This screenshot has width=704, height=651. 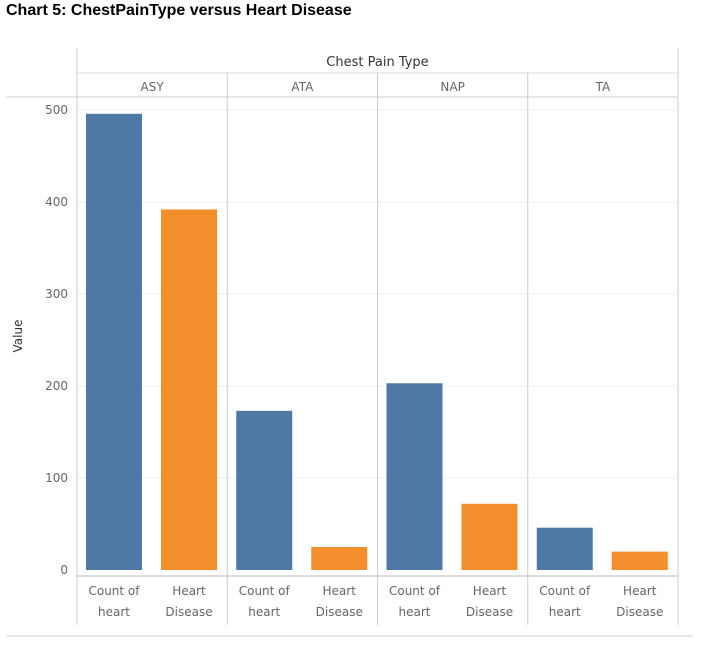 I want to click on bar-ta-heart-disease, so click(x=639, y=560).